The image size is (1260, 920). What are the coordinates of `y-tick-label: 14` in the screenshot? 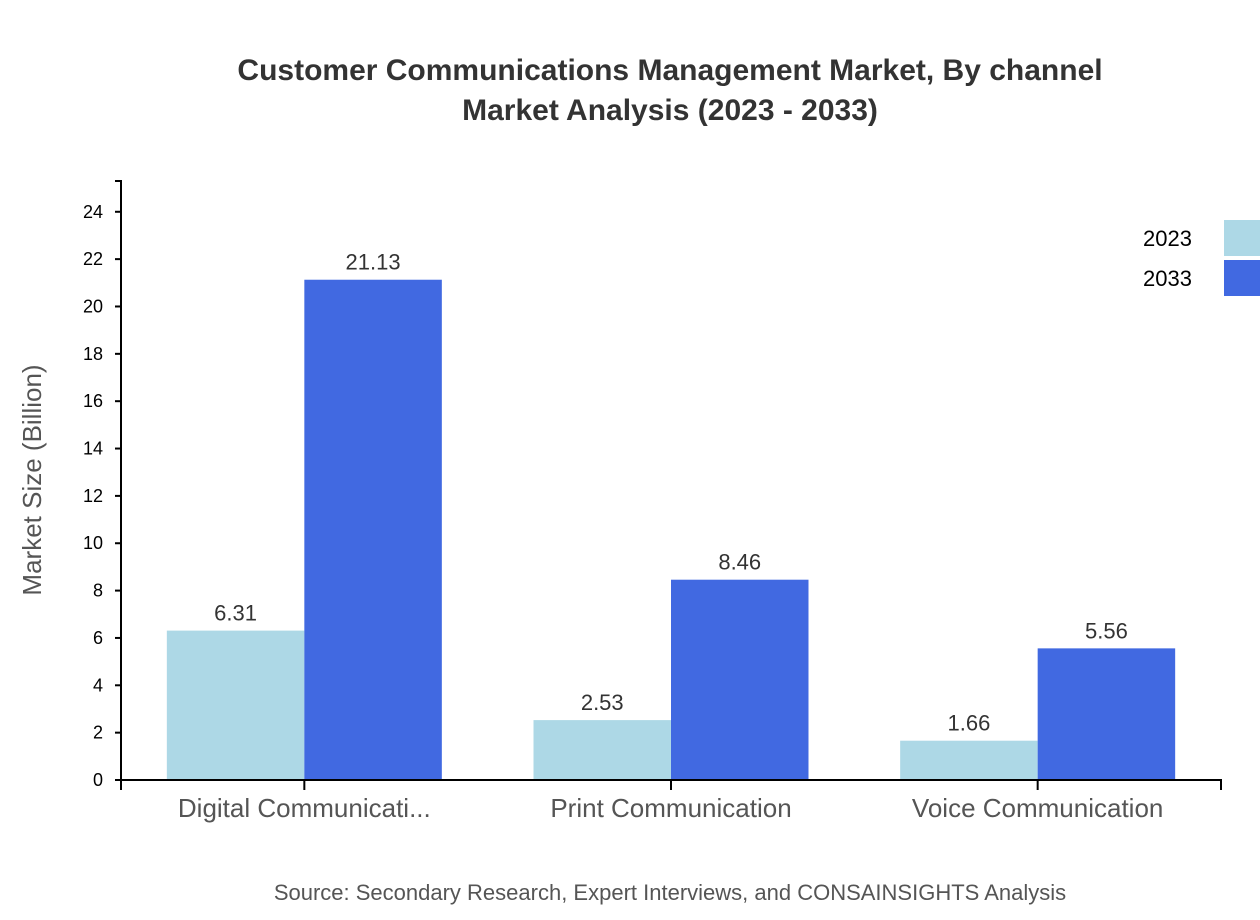 It's located at (93, 449).